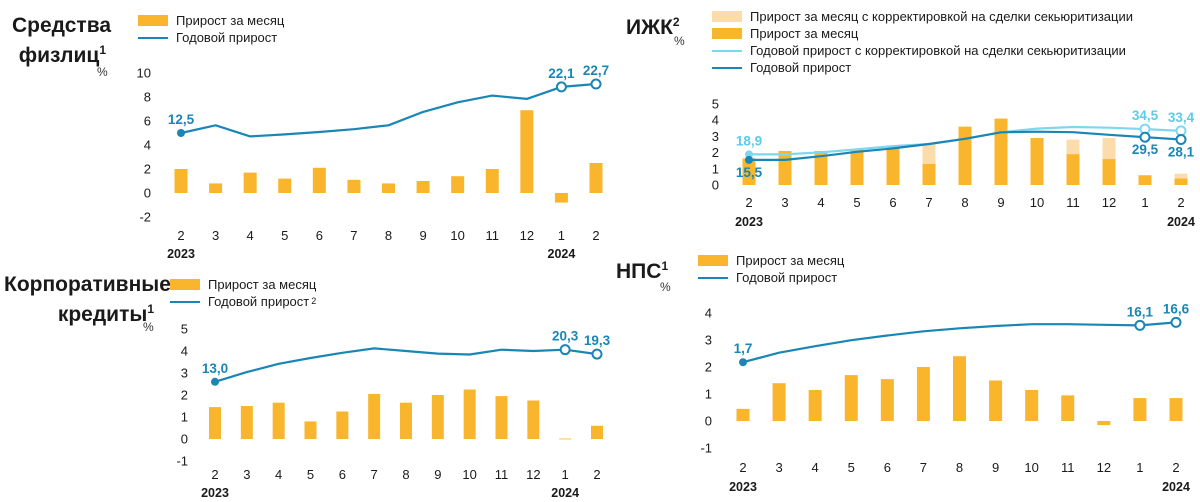  Describe the element at coordinates (182, 461) in the screenshot. I see `y-tick-label: -1` at that location.